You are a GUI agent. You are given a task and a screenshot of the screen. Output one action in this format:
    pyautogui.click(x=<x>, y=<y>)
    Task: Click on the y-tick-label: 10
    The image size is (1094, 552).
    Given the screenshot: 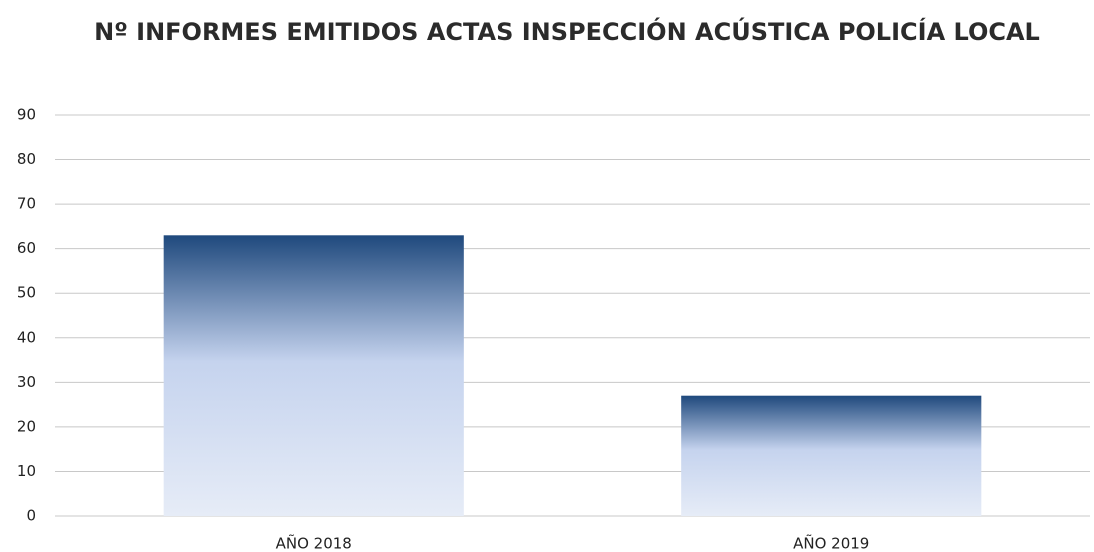 What is the action you would take?
    pyautogui.click(x=26, y=471)
    